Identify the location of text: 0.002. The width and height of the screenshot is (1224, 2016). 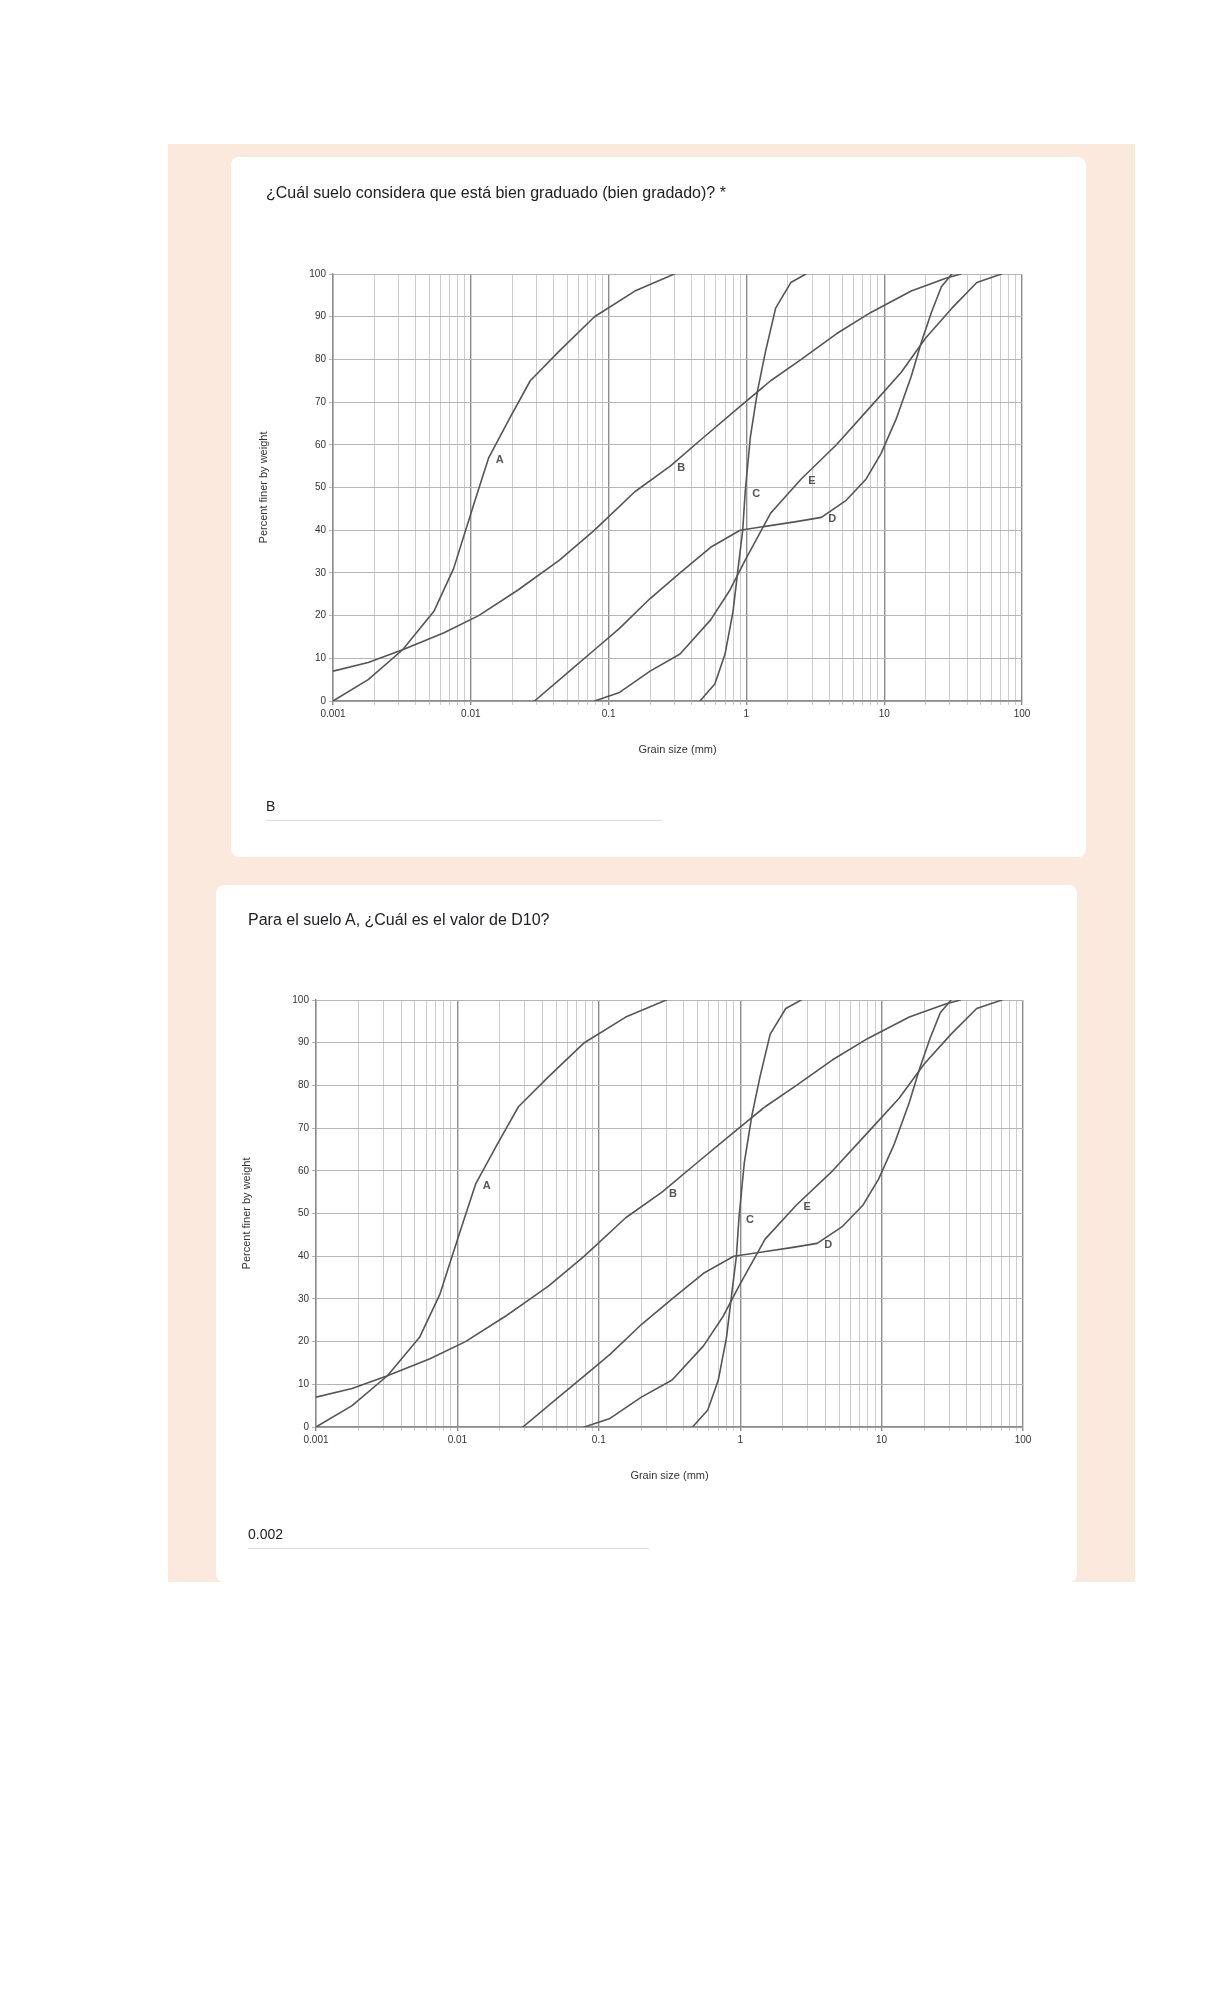
(448, 1537).